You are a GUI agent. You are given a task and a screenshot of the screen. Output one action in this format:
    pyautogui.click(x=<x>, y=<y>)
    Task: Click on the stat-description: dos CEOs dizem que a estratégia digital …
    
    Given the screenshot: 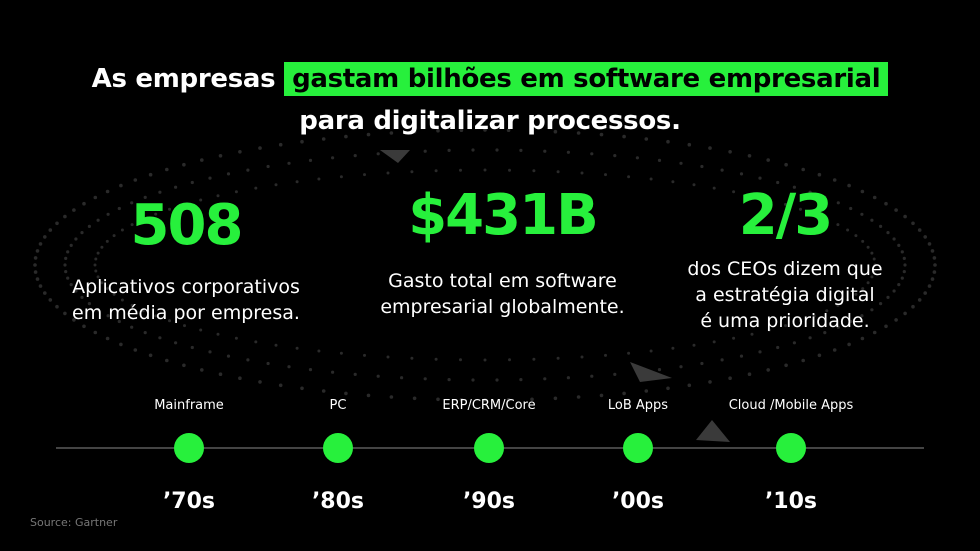 What is the action you would take?
    pyautogui.click(x=785, y=295)
    